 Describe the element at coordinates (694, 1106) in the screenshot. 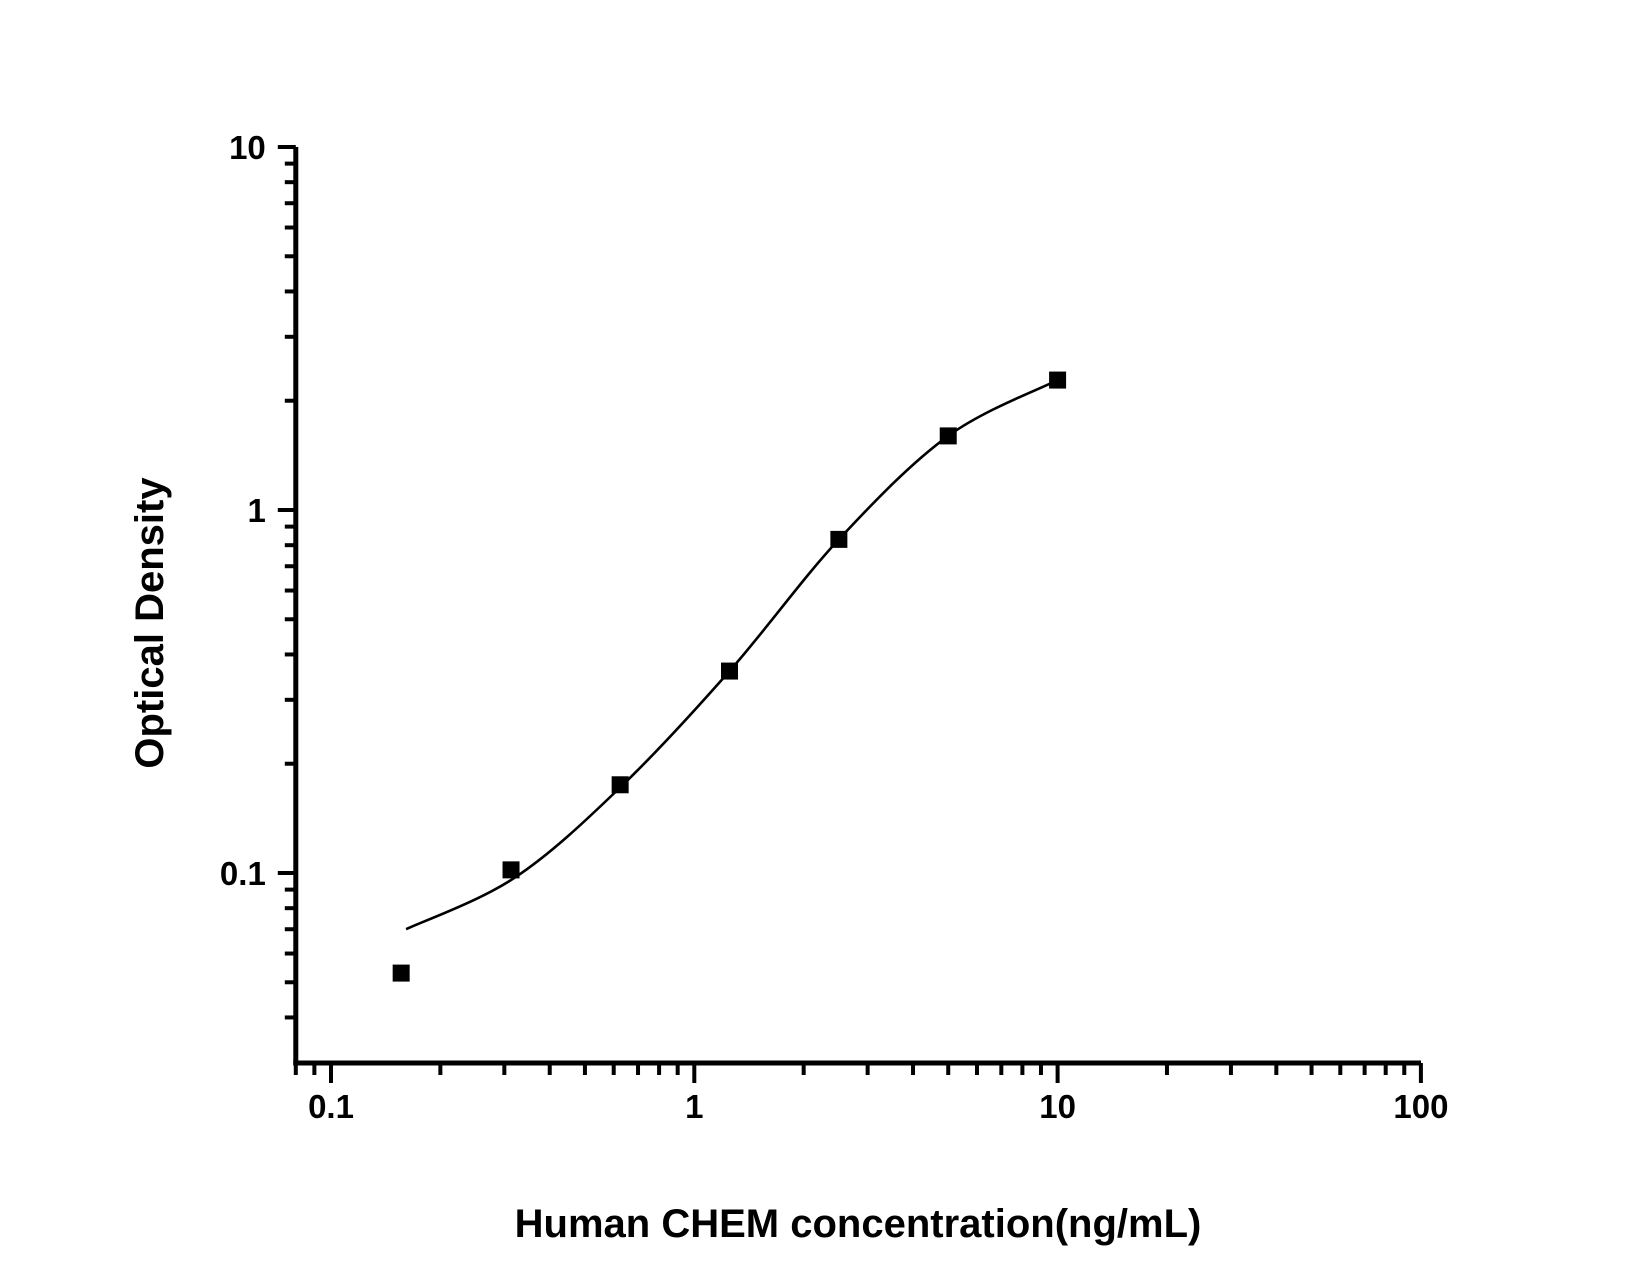

I see `x-tick-label: 1` at that location.